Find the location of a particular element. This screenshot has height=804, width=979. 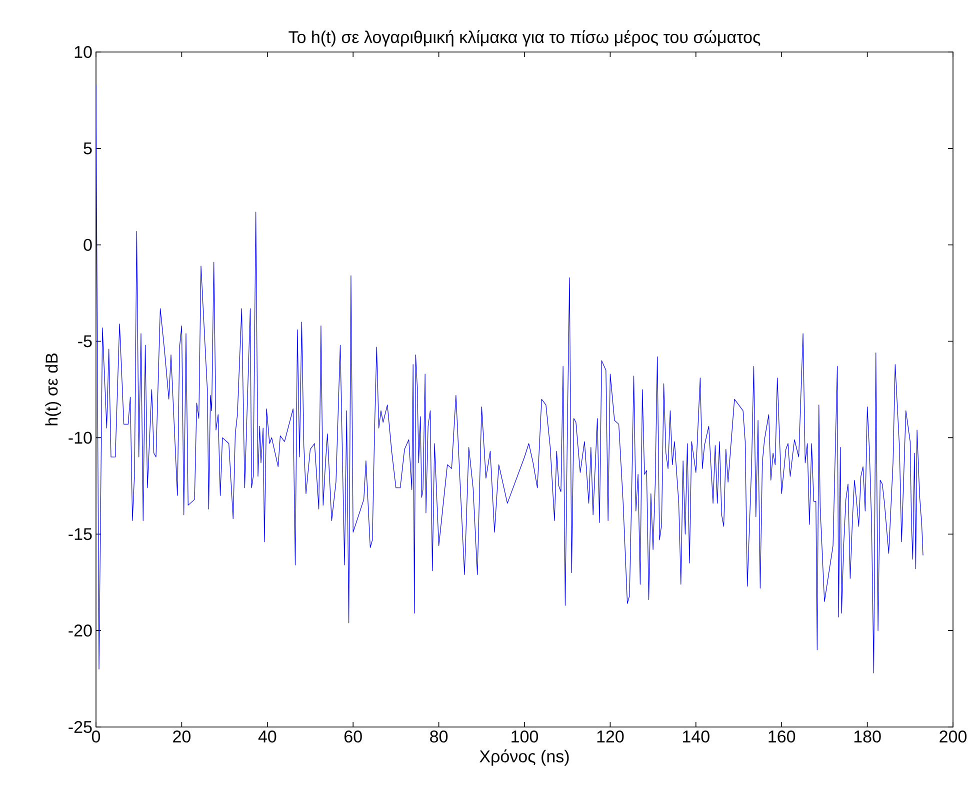

x-tick-label: 100 is located at coordinates (525, 736).